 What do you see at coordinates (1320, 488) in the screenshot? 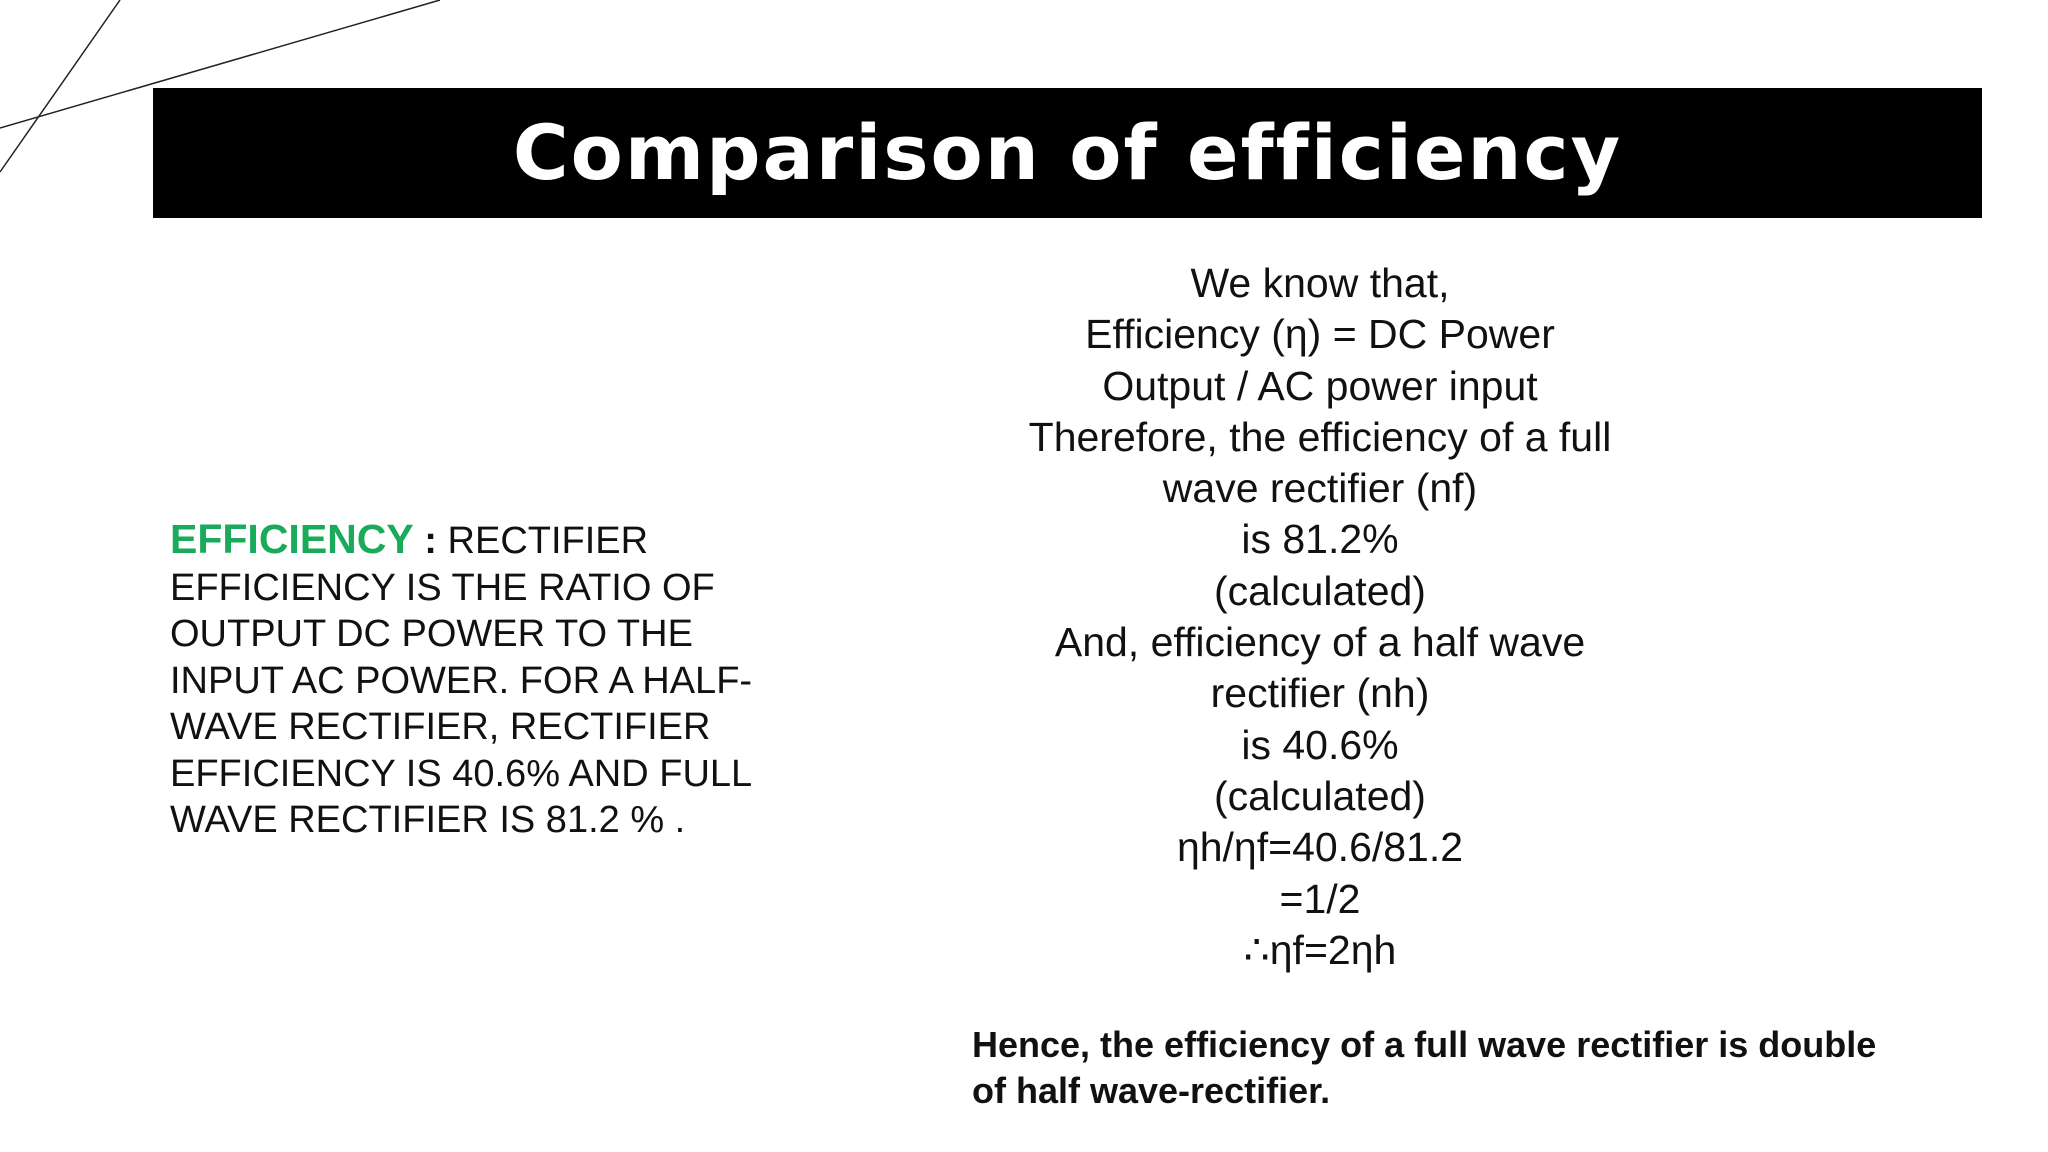
I see `derivation-line: wave rectifier (nf)` at bounding box center [1320, 488].